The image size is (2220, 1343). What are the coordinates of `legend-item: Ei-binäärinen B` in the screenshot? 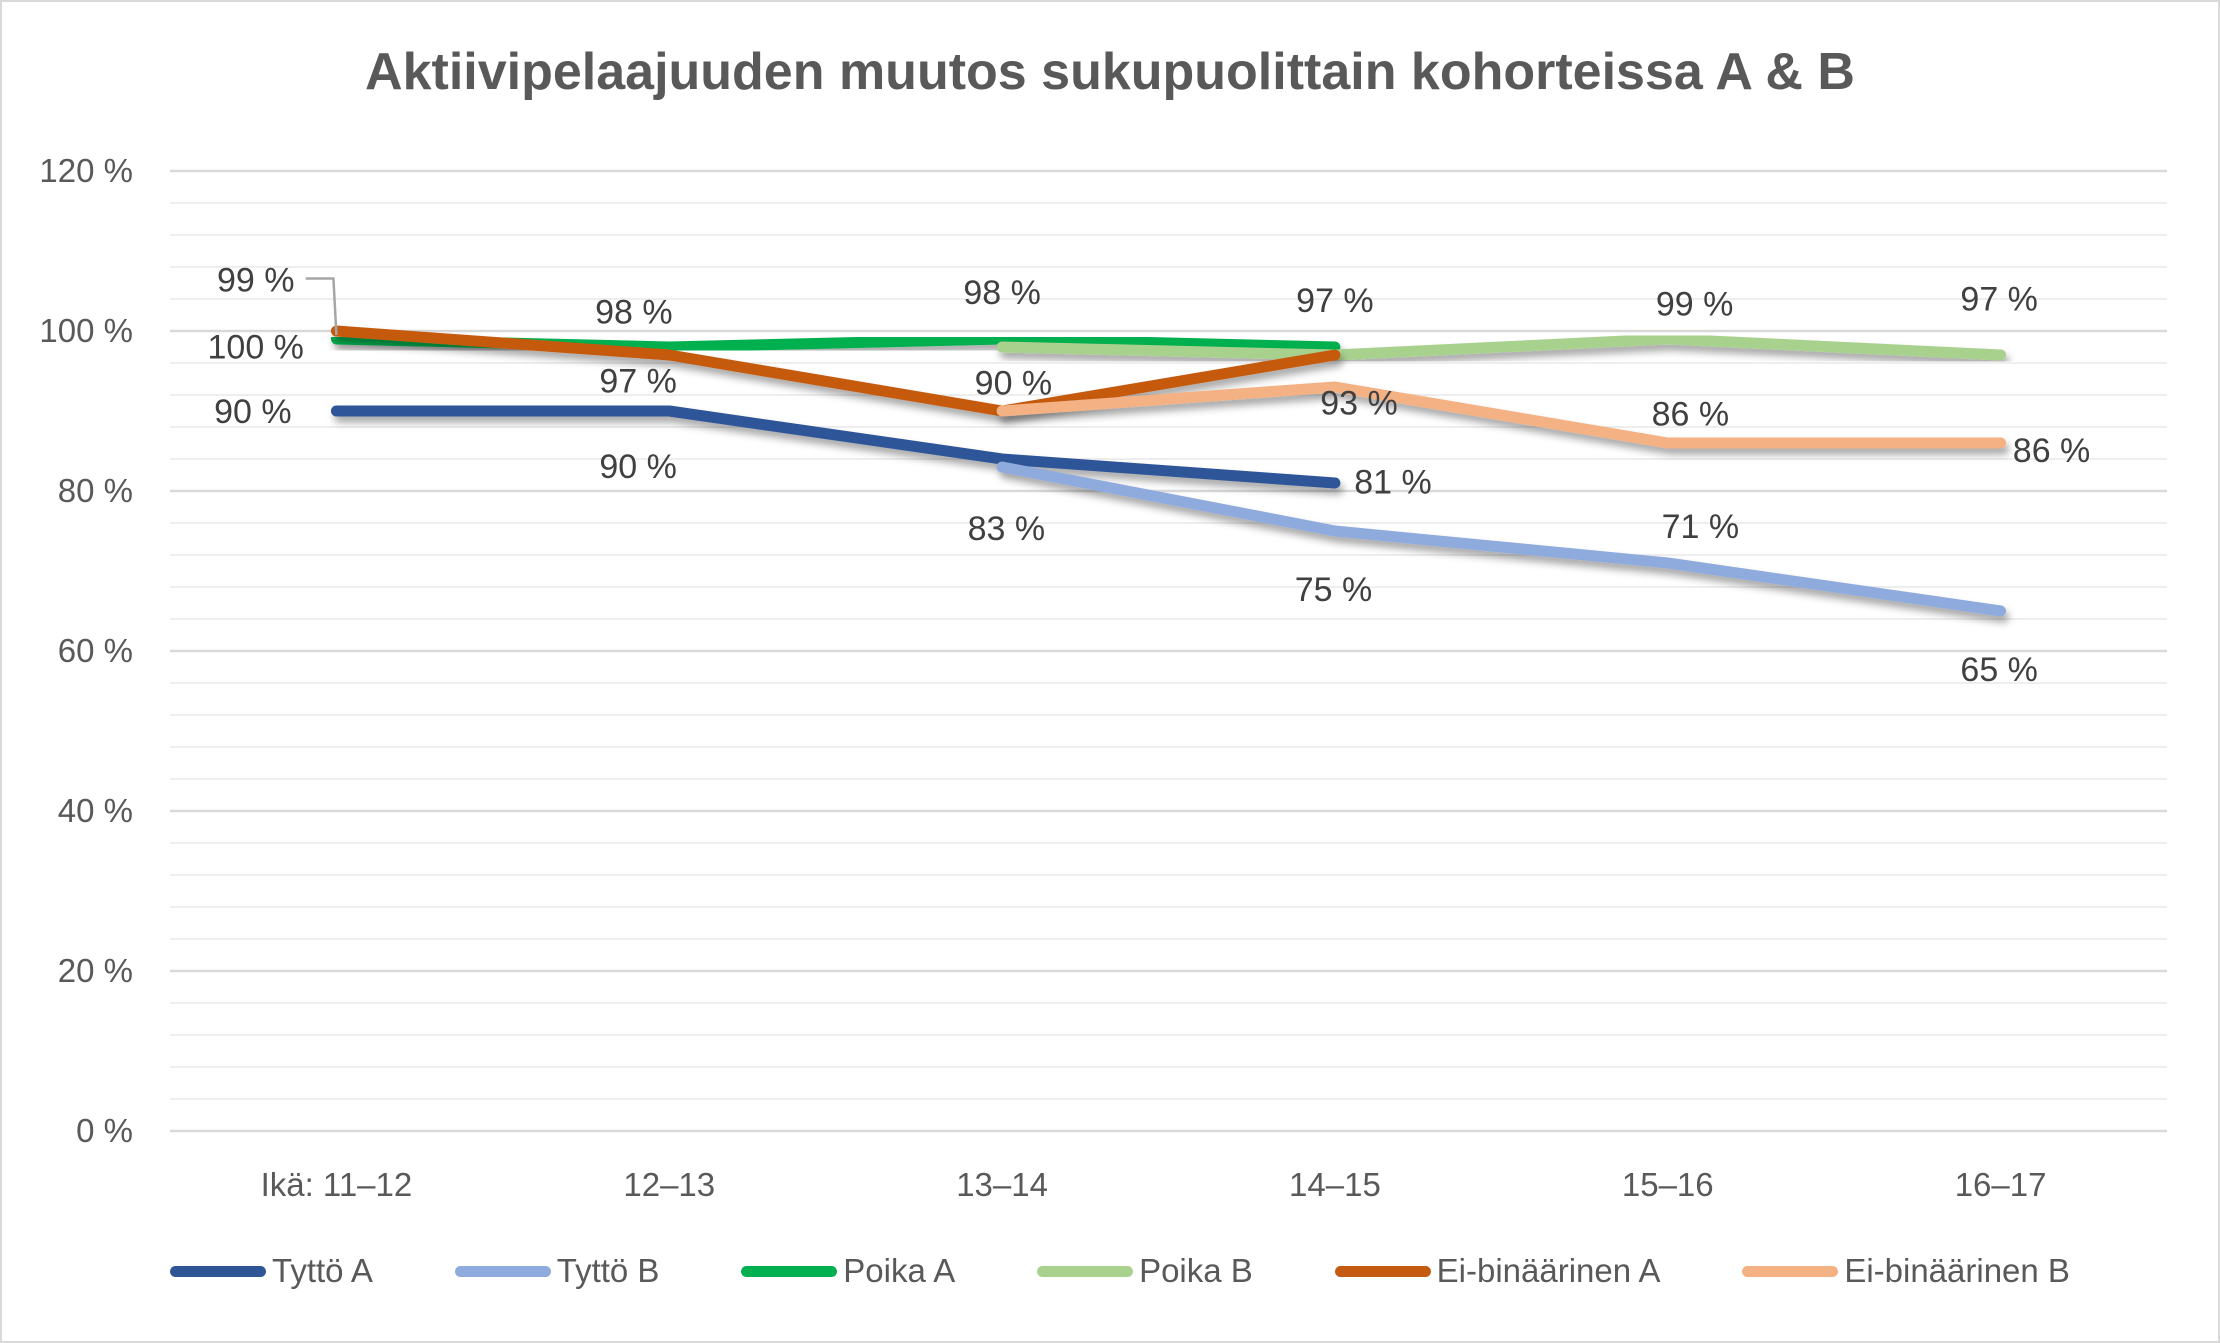 It's located at (1906, 1271).